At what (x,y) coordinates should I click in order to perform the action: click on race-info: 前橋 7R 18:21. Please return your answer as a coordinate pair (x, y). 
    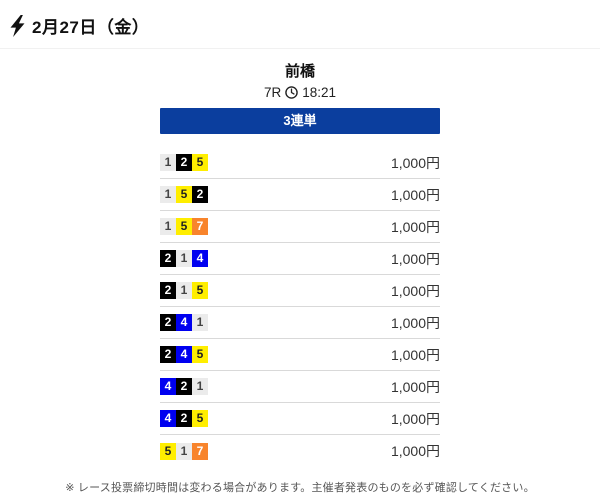
    Looking at the image, I should click on (300, 80).